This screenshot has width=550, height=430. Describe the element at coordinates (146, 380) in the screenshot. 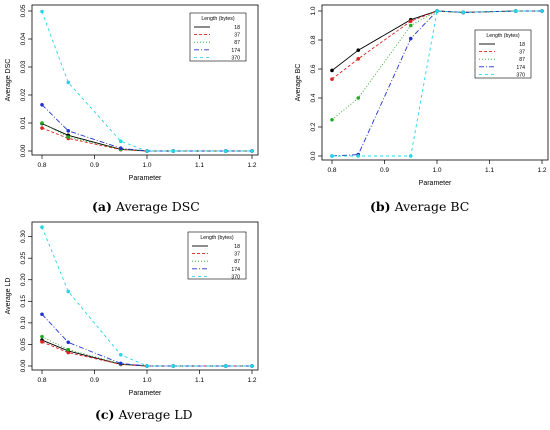

I see `x-tick-label: 1.0` at that location.